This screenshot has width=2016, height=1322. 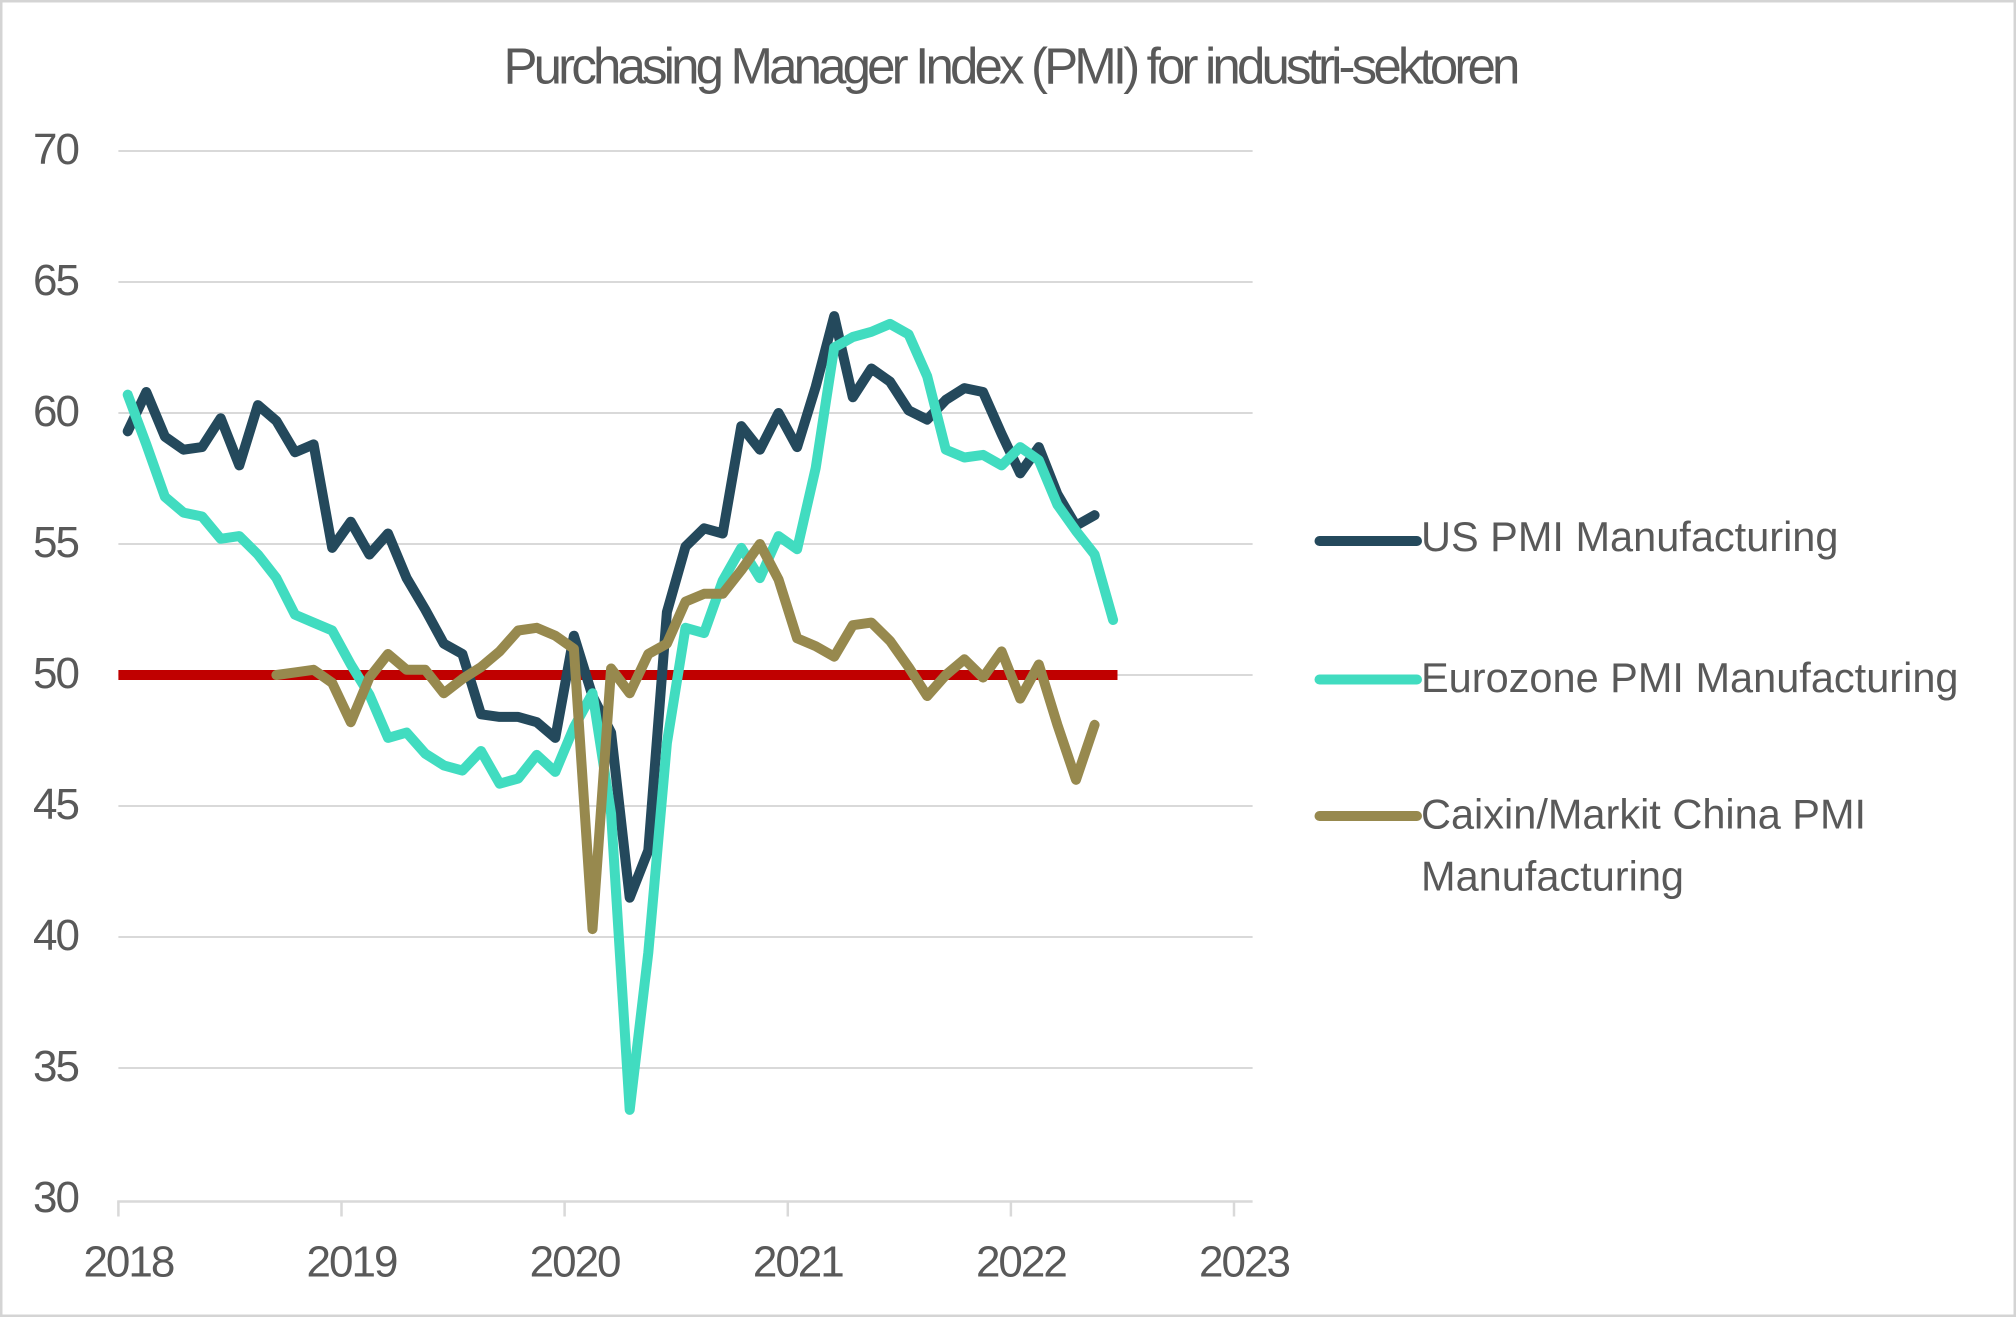 What do you see at coordinates (798, 1262) in the screenshot?
I see `svg-text: 2021` at bounding box center [798, 1262].